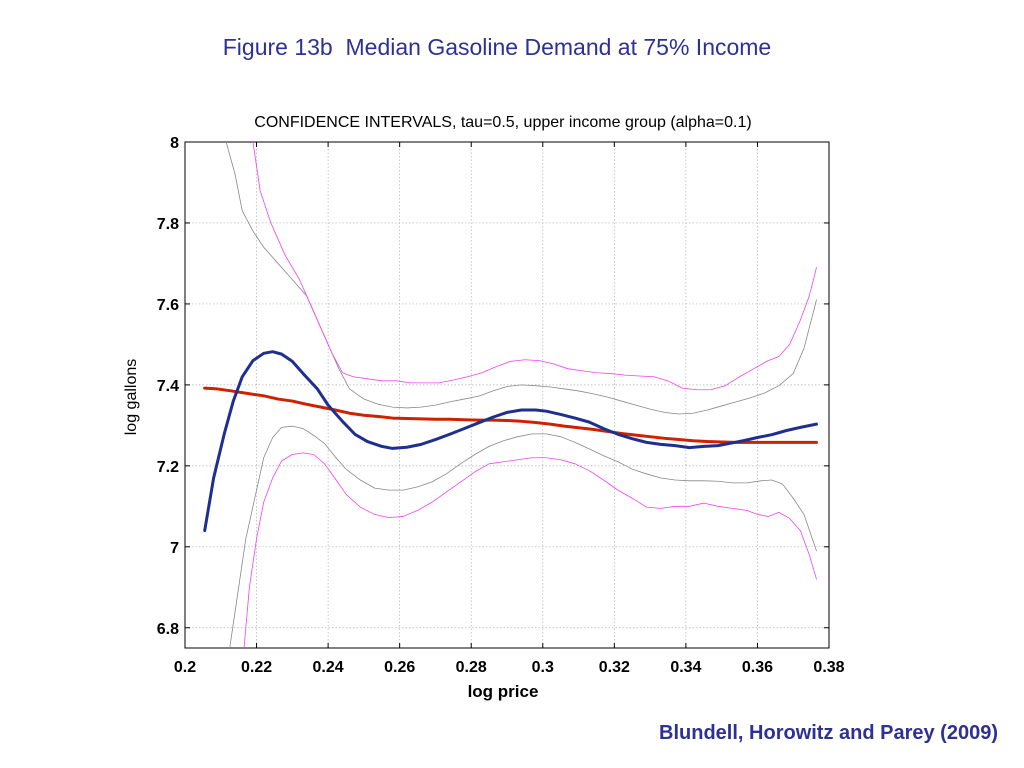 Image resolution: width=1024 pixels, height=768 pixels. I want to click on x-axis-label: log price, so click(503, 691).